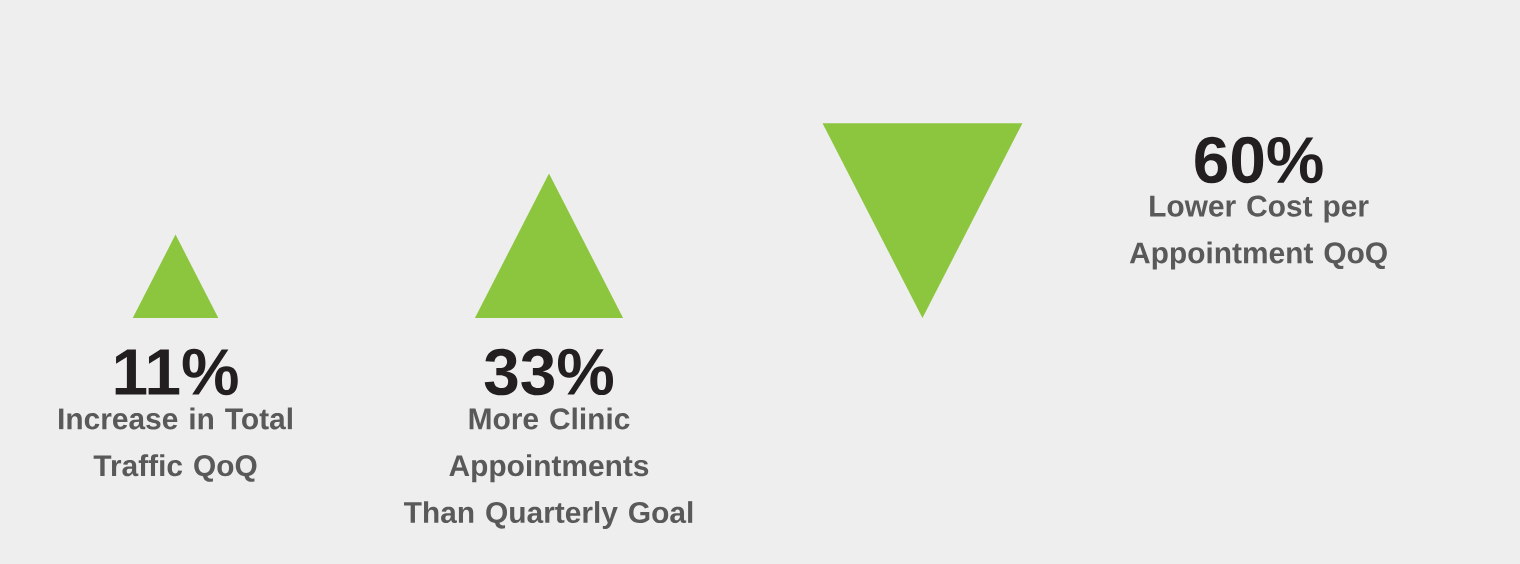  Describe the element at coordinates (1258, 232) in the screenshot. I see `category-label: Lower Cost per Appointment QoQ` at that location.